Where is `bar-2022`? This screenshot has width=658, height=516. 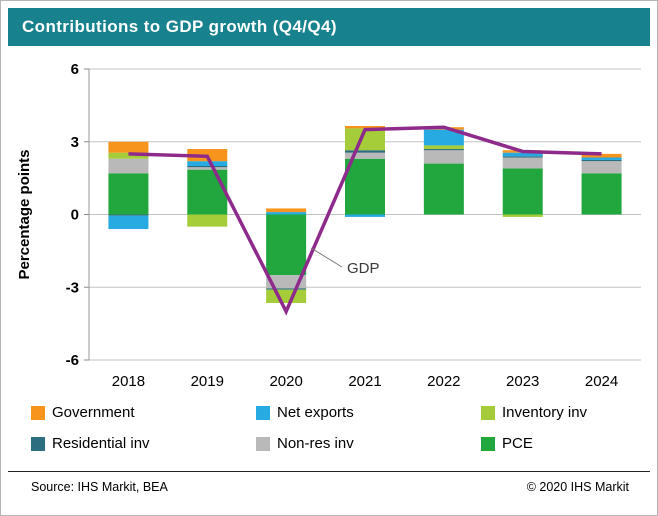 bar-2022 is located at coordinates (443, 171).